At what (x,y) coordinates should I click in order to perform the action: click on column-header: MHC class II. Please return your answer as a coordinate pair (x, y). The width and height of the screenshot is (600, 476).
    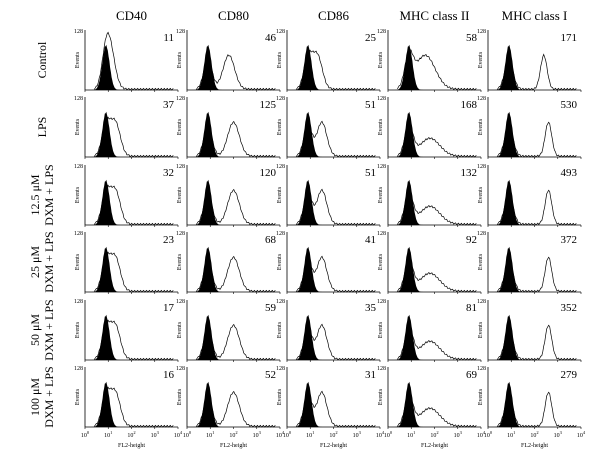
    Looking at the image, I should click on (434, 15).